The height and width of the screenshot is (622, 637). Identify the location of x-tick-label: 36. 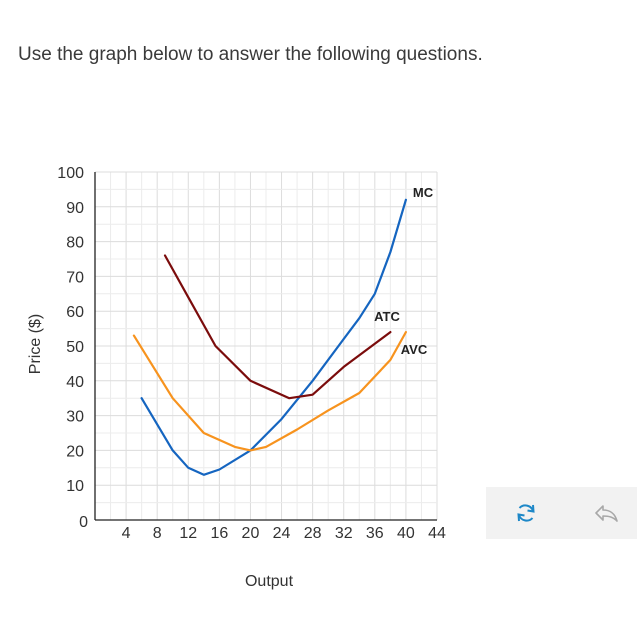
(375, 533).